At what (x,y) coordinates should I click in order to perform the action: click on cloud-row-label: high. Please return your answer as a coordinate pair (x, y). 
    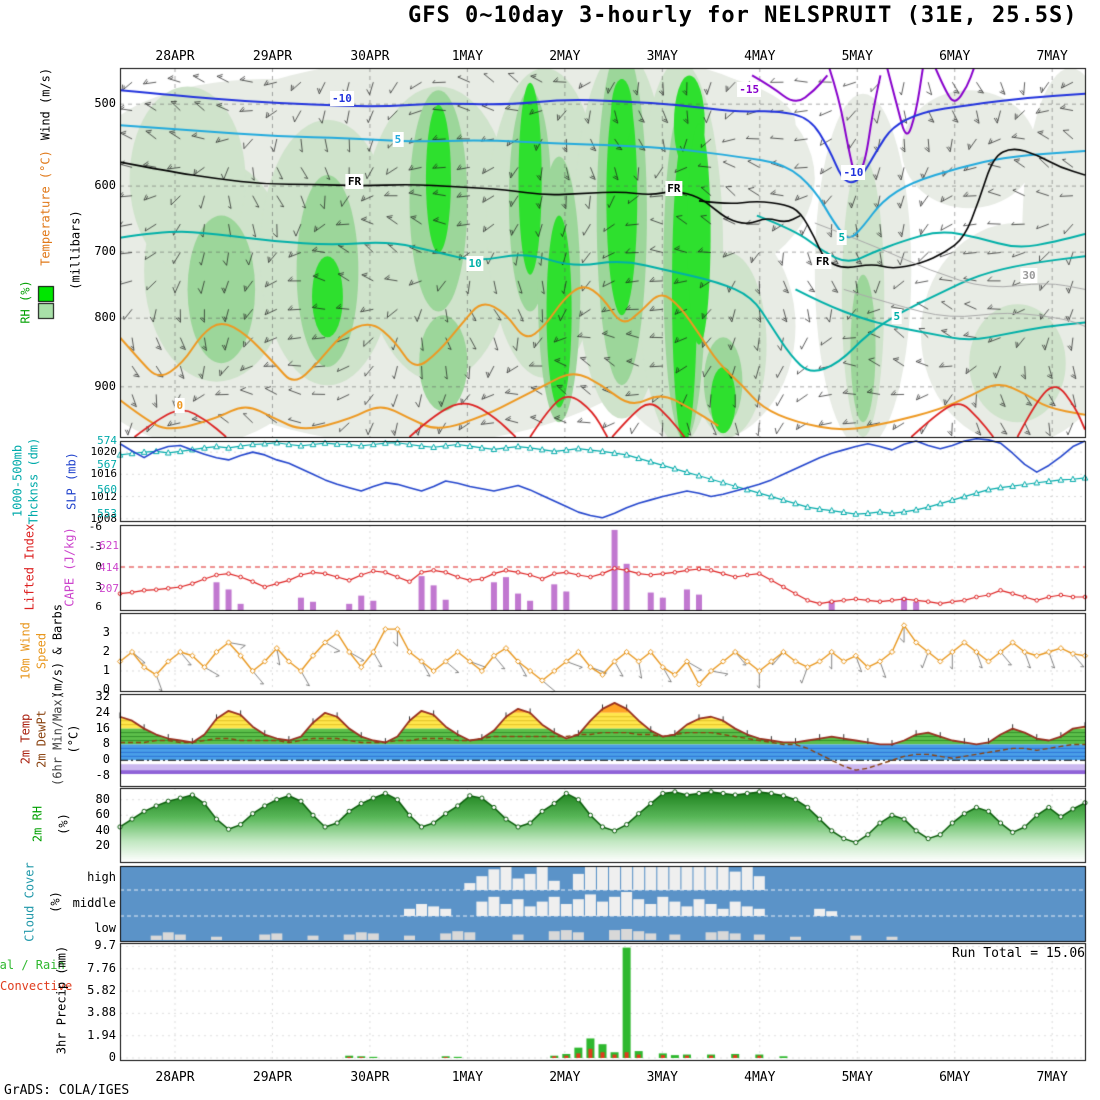
    Looking at the image, I should click on (101, 877).